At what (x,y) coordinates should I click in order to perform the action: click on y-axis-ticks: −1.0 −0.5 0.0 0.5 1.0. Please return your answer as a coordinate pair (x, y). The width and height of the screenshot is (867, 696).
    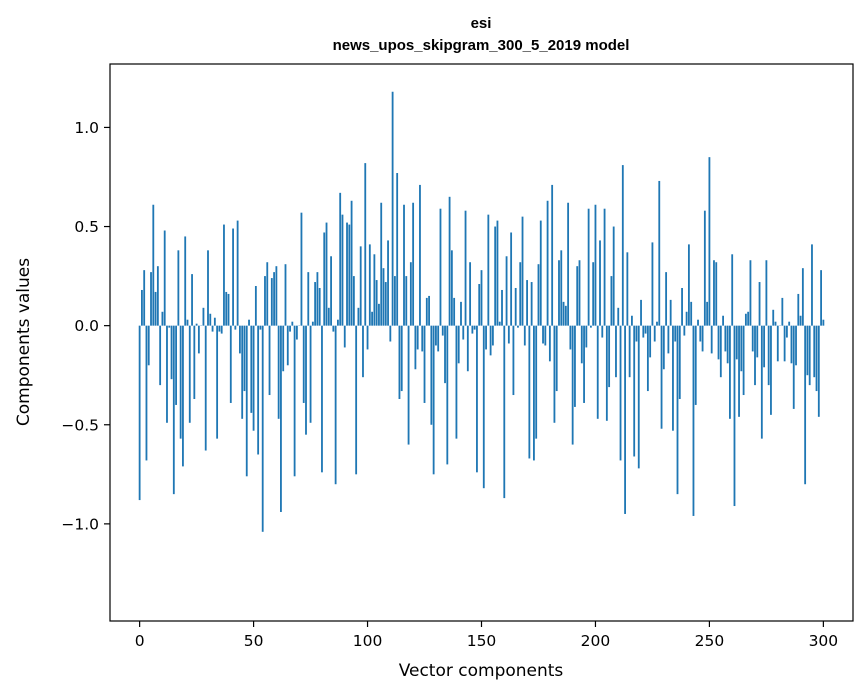
    Looking at the image, I should click on (85, 326).